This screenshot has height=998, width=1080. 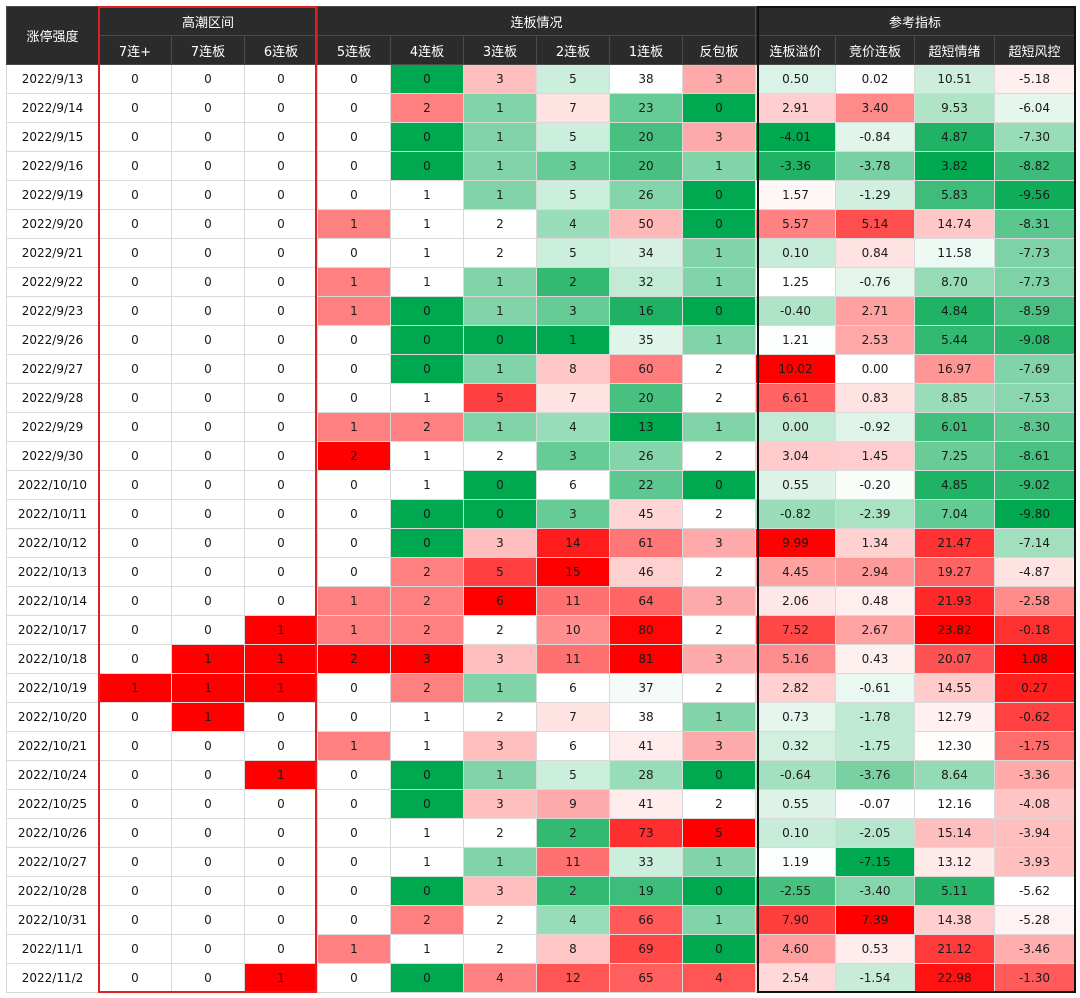 I want to click on value-cell: 15.14, so click(x=954, y=833).